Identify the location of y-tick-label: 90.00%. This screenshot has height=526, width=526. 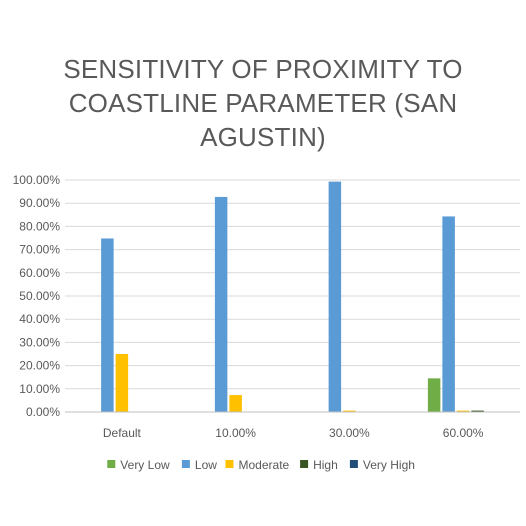
(39, 203).